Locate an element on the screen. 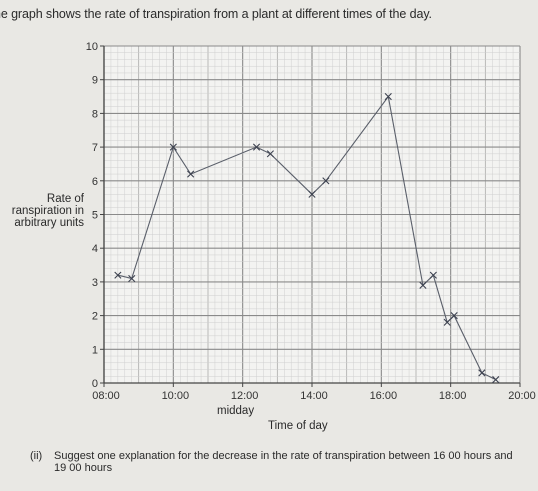 This screenshot has width=538, height=491. x-tick-label: 16:00 is located at coordinates (384, 396).